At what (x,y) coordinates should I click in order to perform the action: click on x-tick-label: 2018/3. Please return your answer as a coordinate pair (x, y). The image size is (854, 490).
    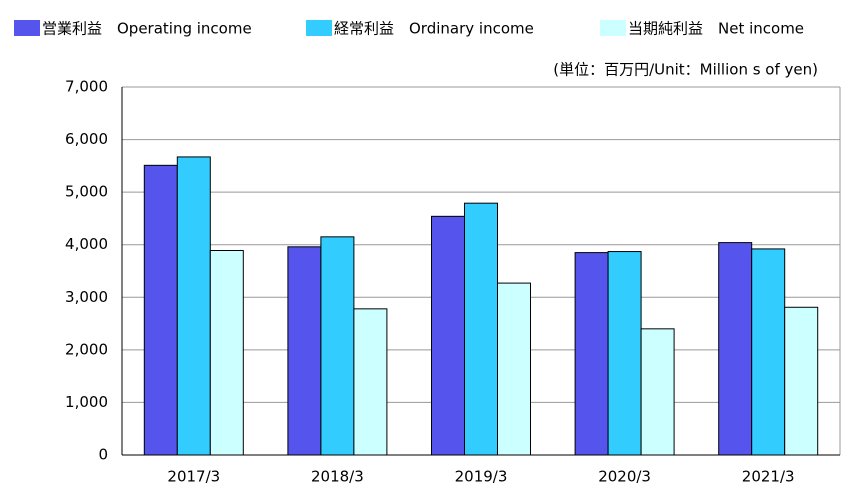
    Looking at the image, I should click on (337, 477).